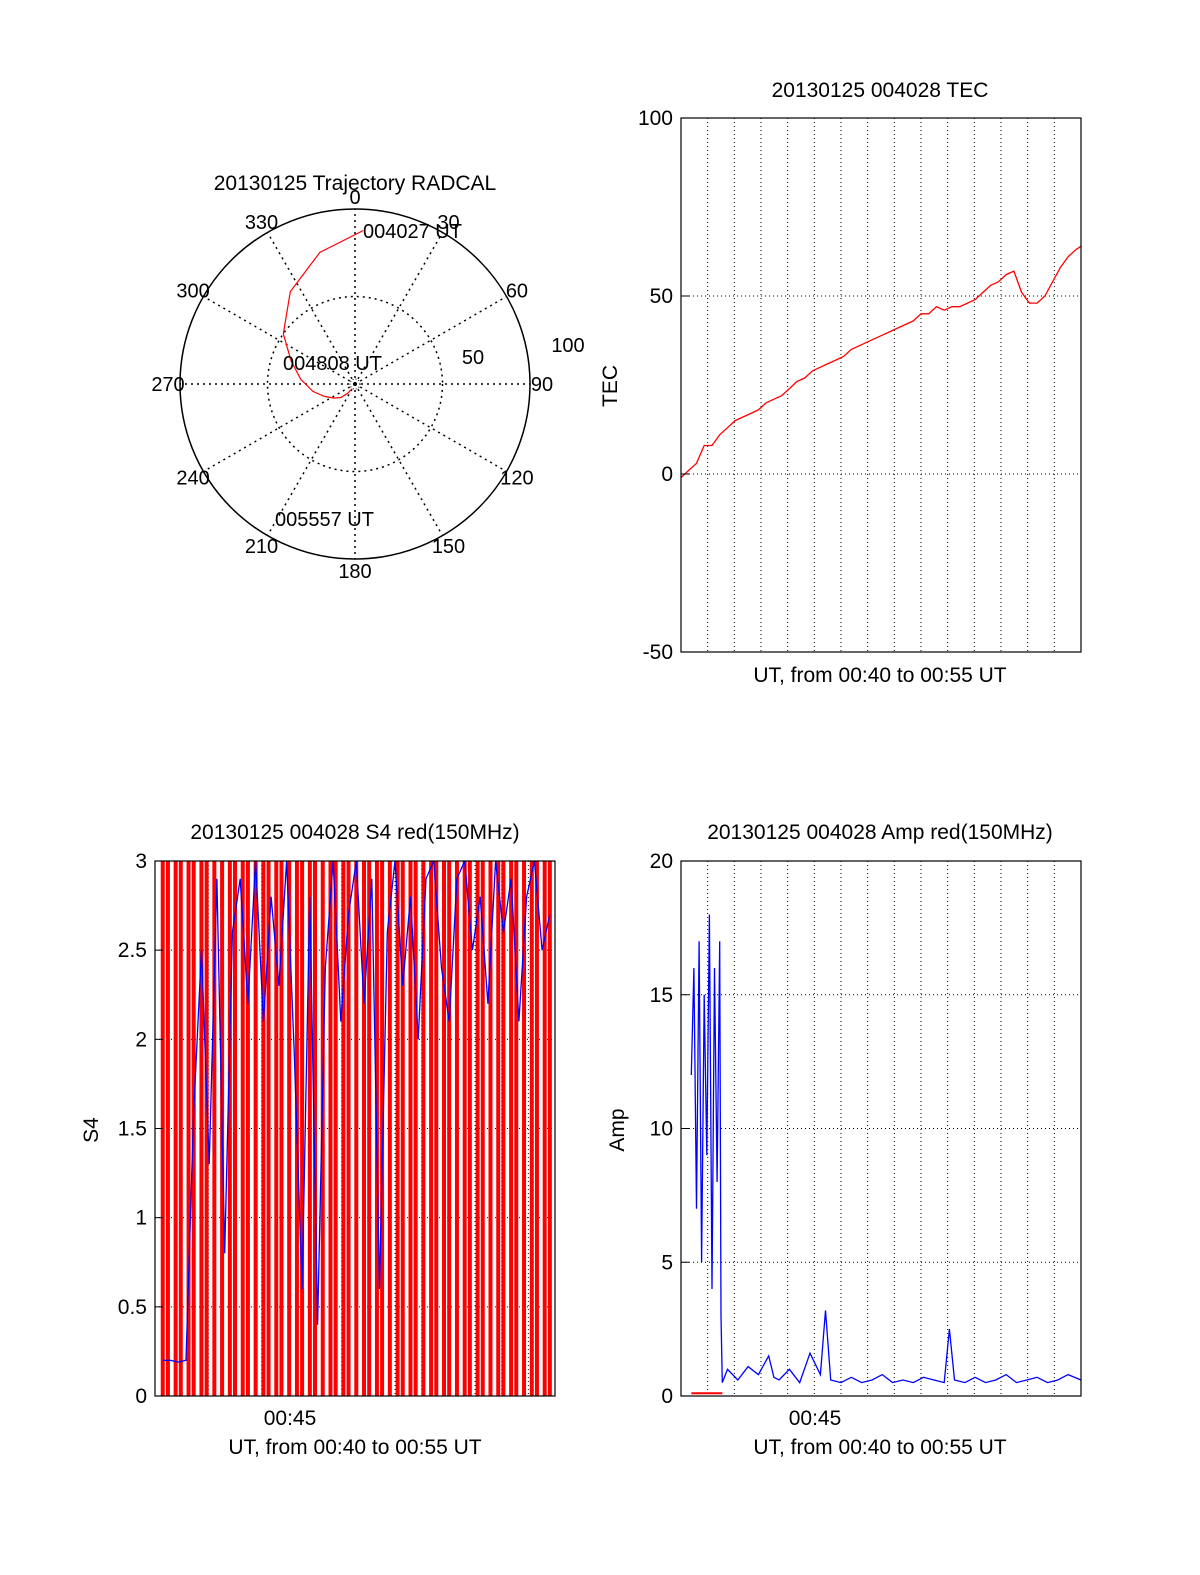 This screenshot has width=1200, height=1575. I want to click on polar-angle-label: 30, so click(448, 223).